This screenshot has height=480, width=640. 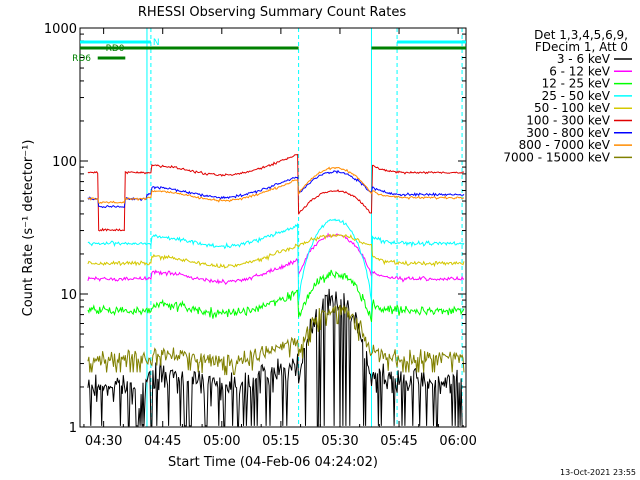 What do you see at coordinates (162, 441) in the screenshot?
I see `x-tick-label: 04:45` at bounding box center [162, 441].